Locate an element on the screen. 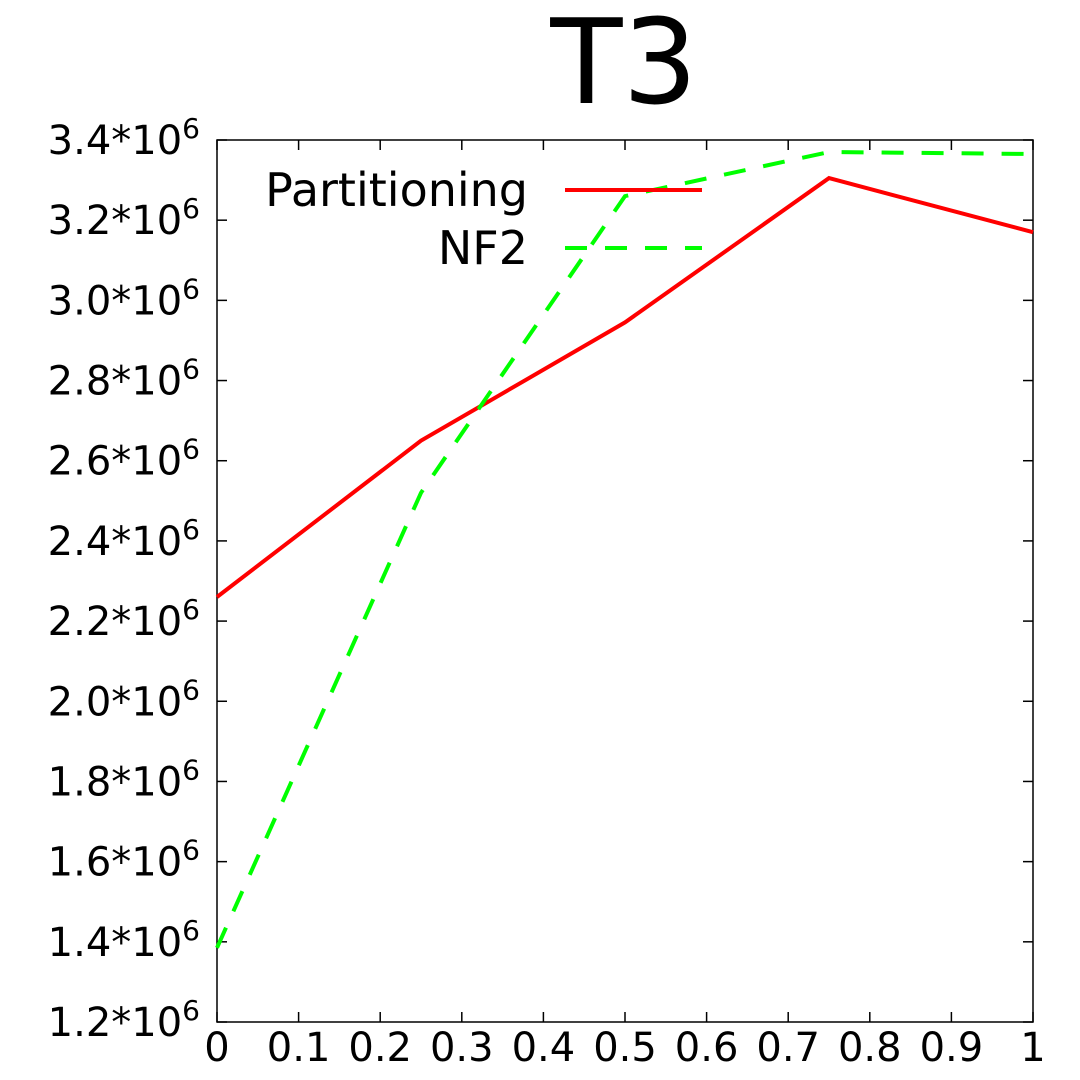 This screenshot has height=1080, width=1080. y-tick-label: 2.0*106 is located at coordinates (124, 699).